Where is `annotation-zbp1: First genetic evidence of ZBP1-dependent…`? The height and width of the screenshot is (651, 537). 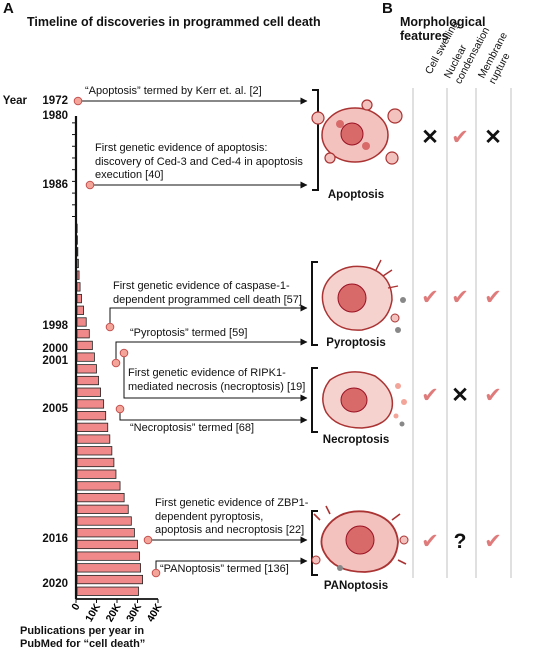 annotation-zbp1: First genetic evidence of ZBP1-dependent… is located at coordinates (232, 516).